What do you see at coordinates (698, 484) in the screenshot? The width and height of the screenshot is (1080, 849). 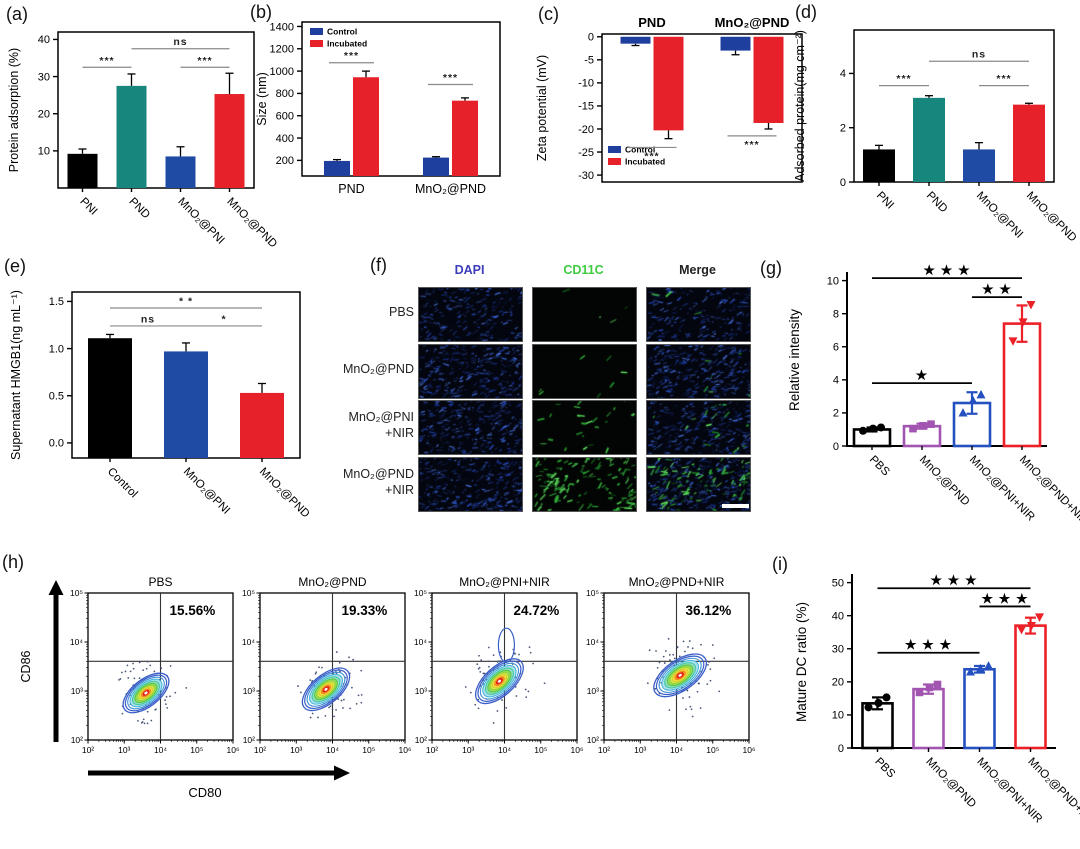 I see `micrograph-mno2pnd-nir-merge` at bounding box center [698, 484].